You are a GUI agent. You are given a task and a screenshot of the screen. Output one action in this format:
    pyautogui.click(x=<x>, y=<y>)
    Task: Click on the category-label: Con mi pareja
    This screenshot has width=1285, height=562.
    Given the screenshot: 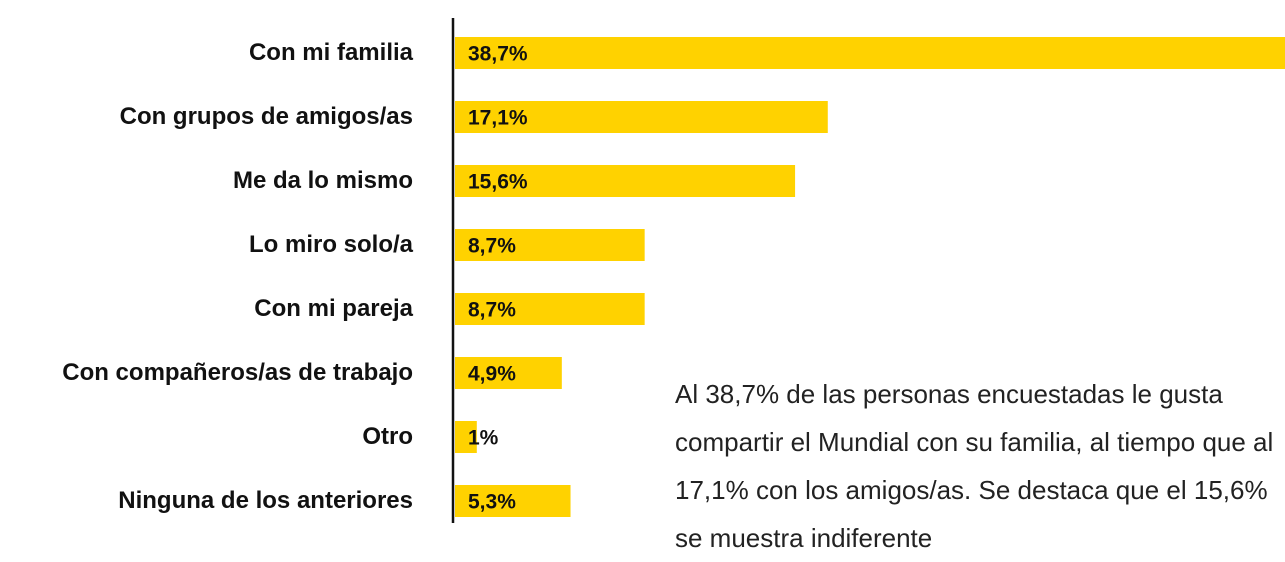 What is the action you would take?
    pyautogui.click(x=333, y=308)
    